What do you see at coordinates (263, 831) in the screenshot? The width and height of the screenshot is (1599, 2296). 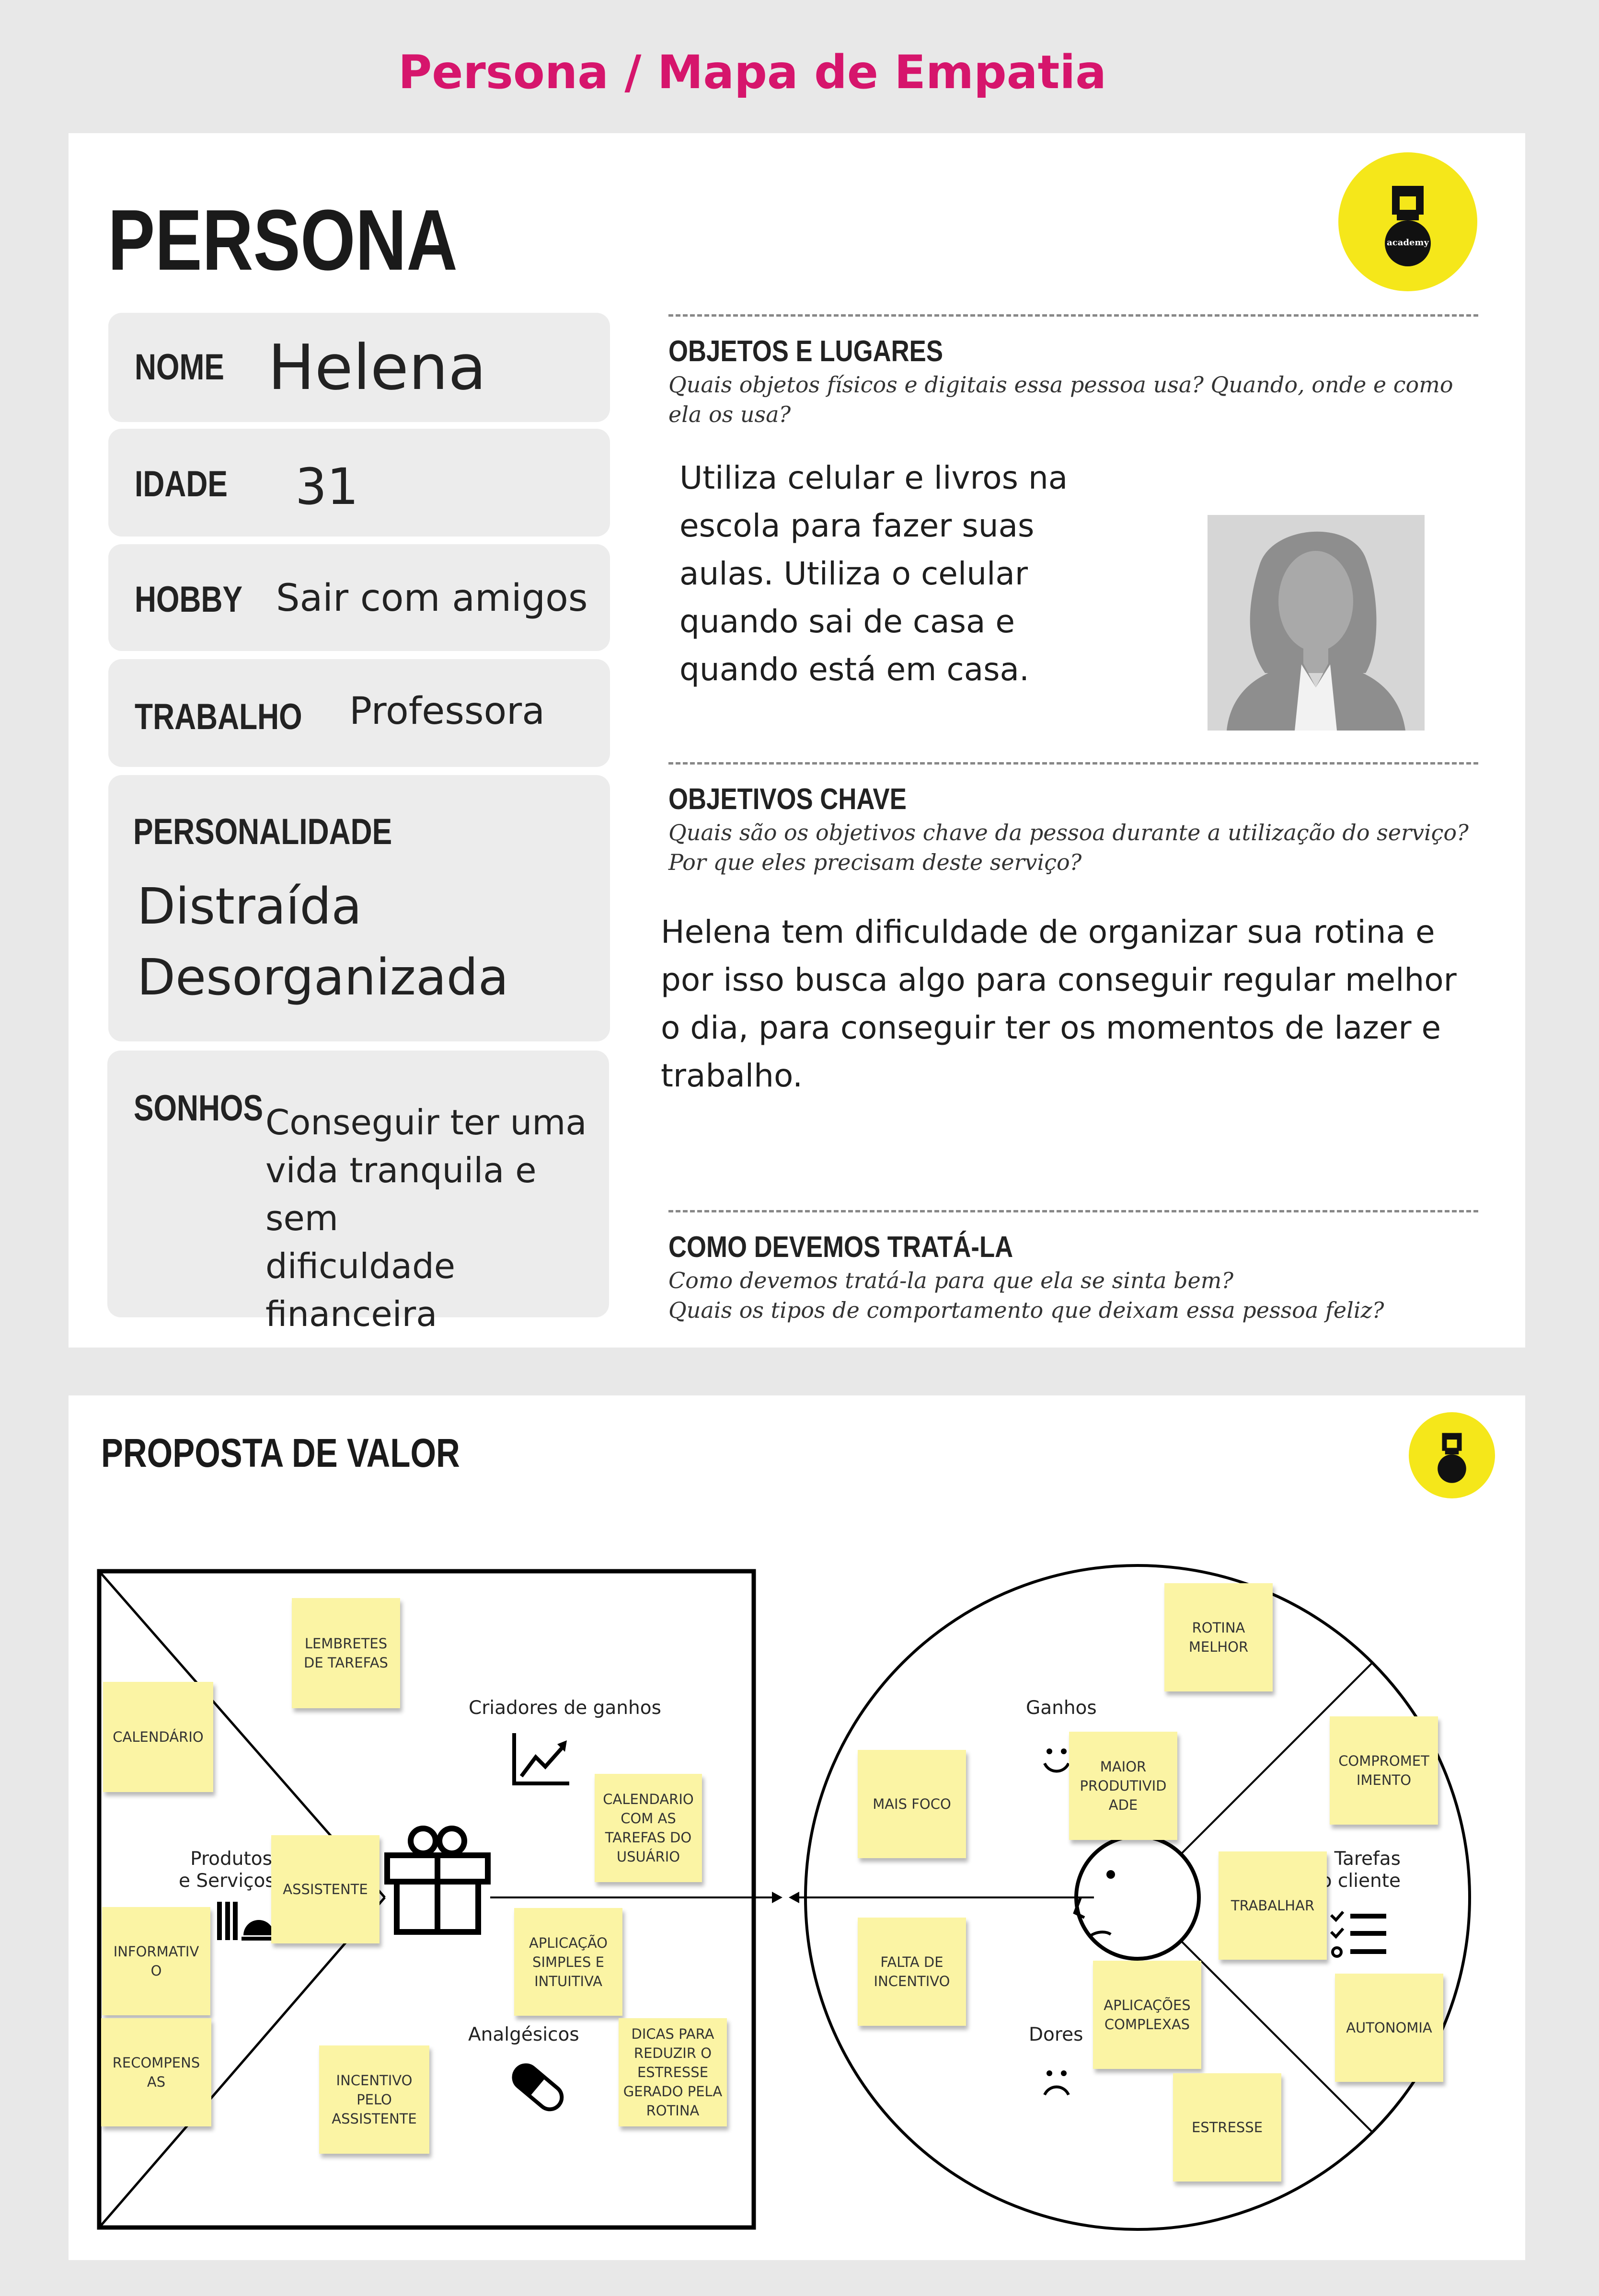 I see `field-personalidade-label: PERSONALIDADE` at bounding box center [263, 831].